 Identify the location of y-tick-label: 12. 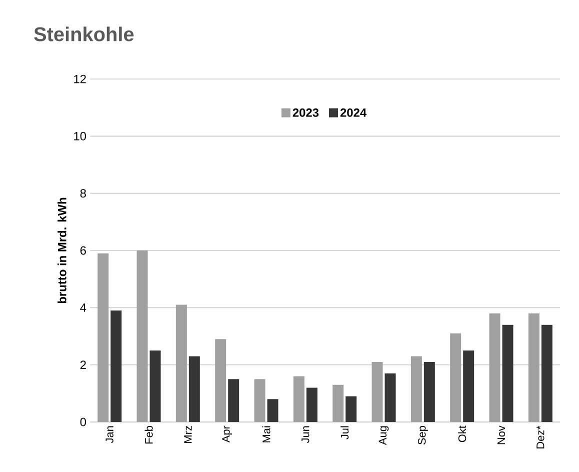
(80, 79).